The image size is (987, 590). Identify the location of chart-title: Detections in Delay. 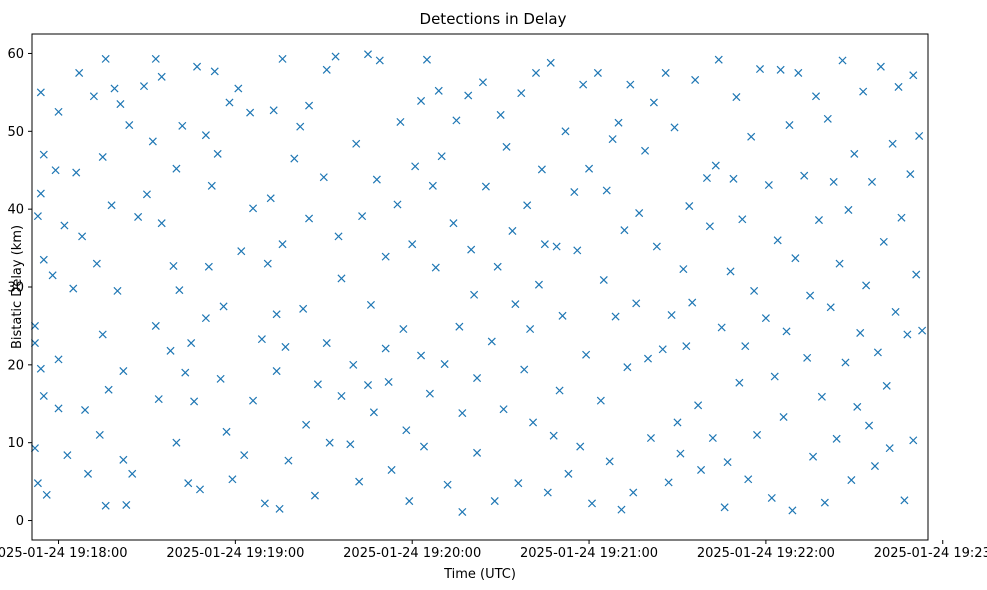
(493, 19).